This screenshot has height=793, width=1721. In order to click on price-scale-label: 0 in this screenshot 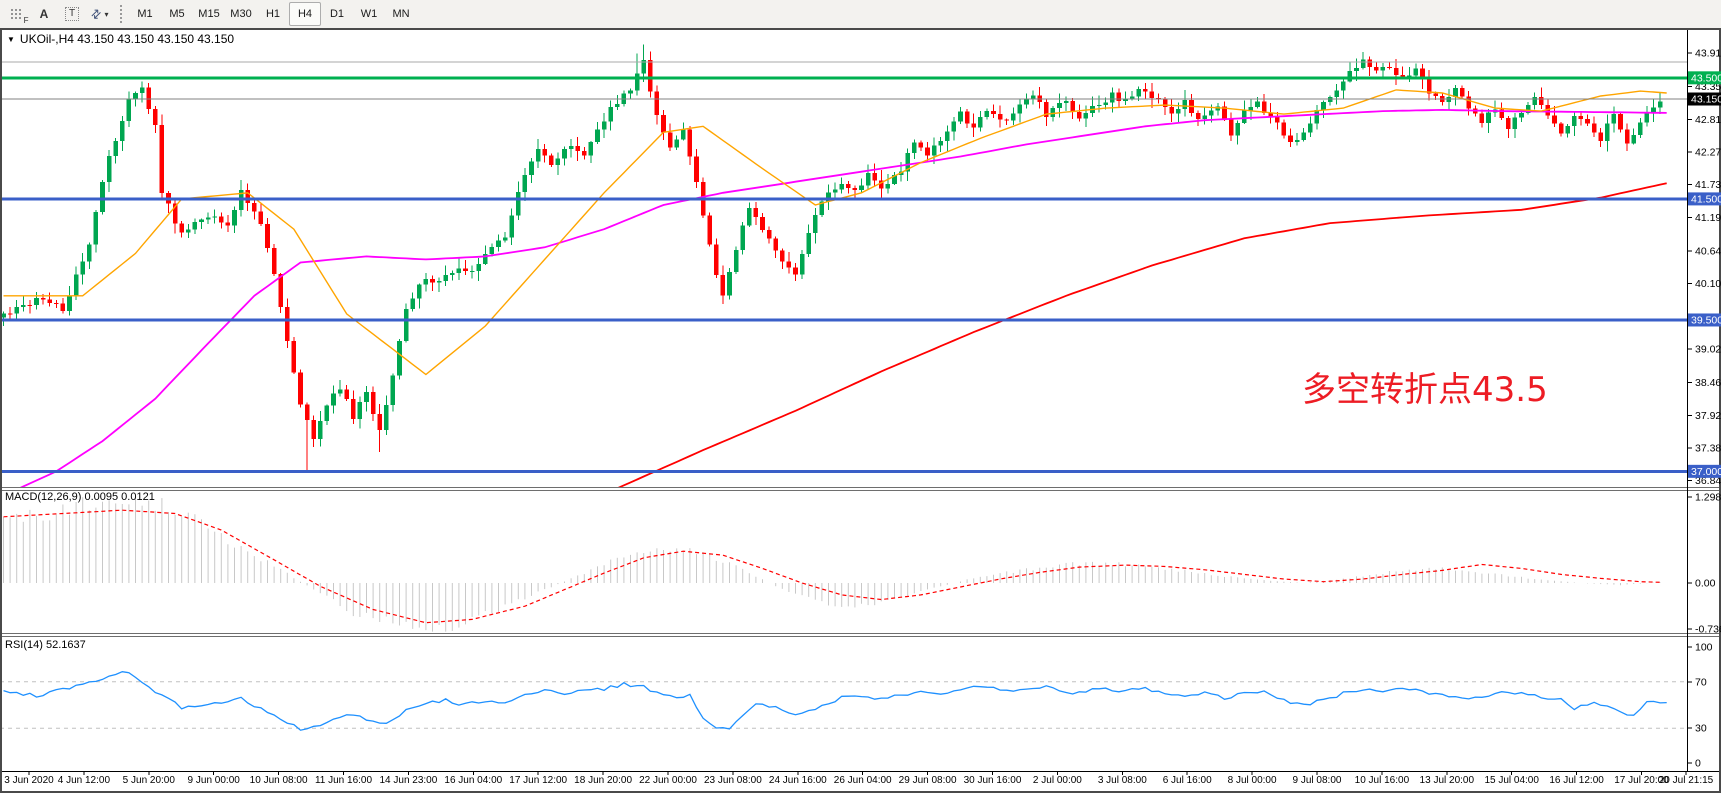, I will do `click(1698, 764)`.